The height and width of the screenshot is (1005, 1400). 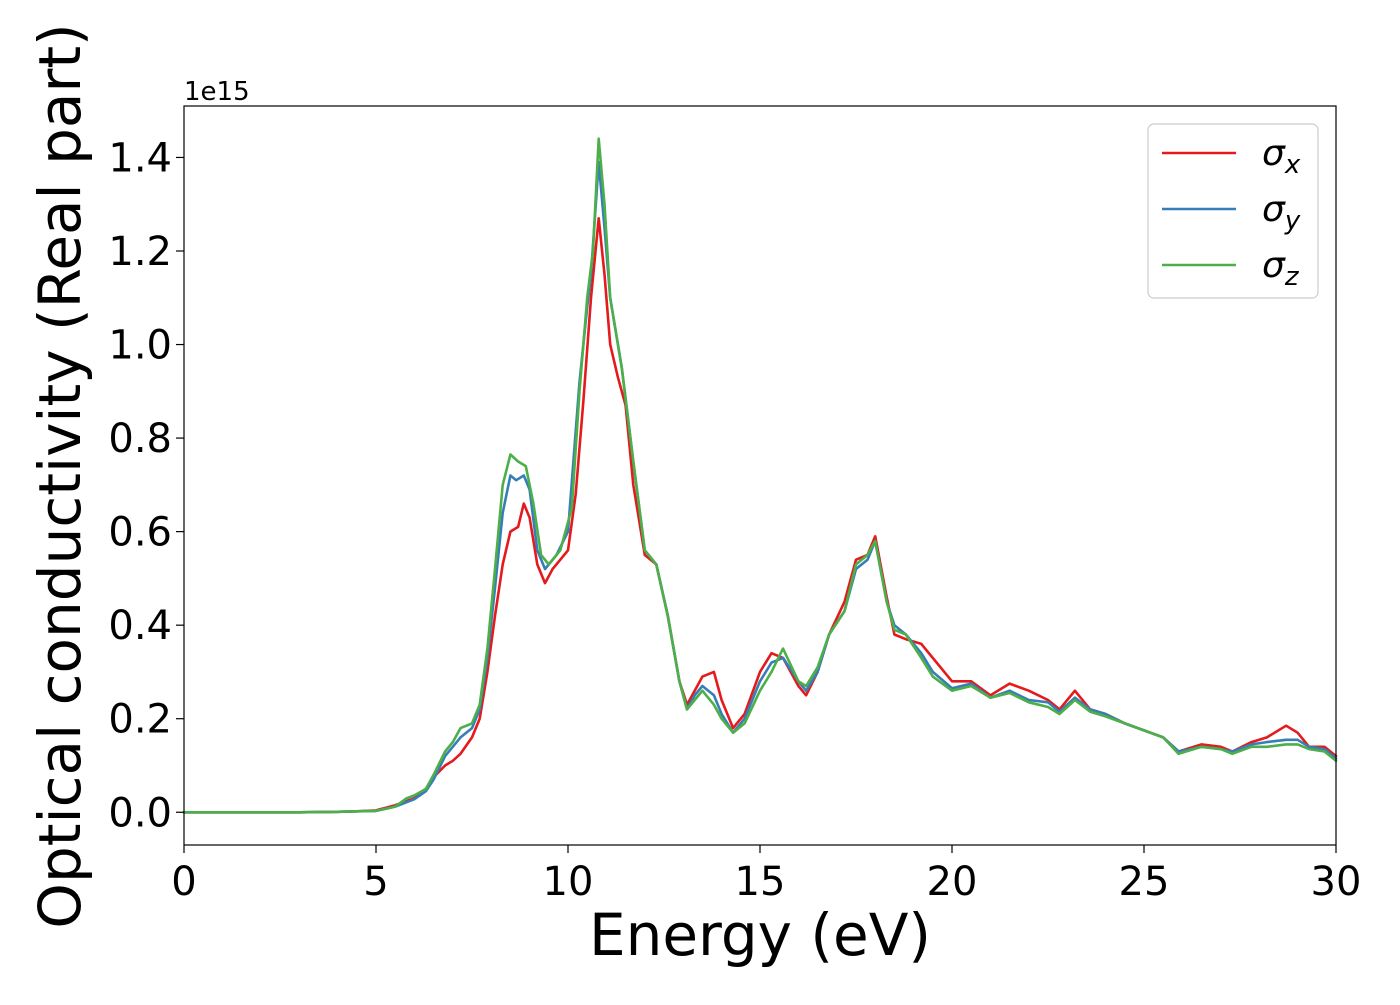 What do you see at coordinates (140, 252) in the screenshot?
I see `y-tick-label: 1.2` at bounding box center [140, 252].